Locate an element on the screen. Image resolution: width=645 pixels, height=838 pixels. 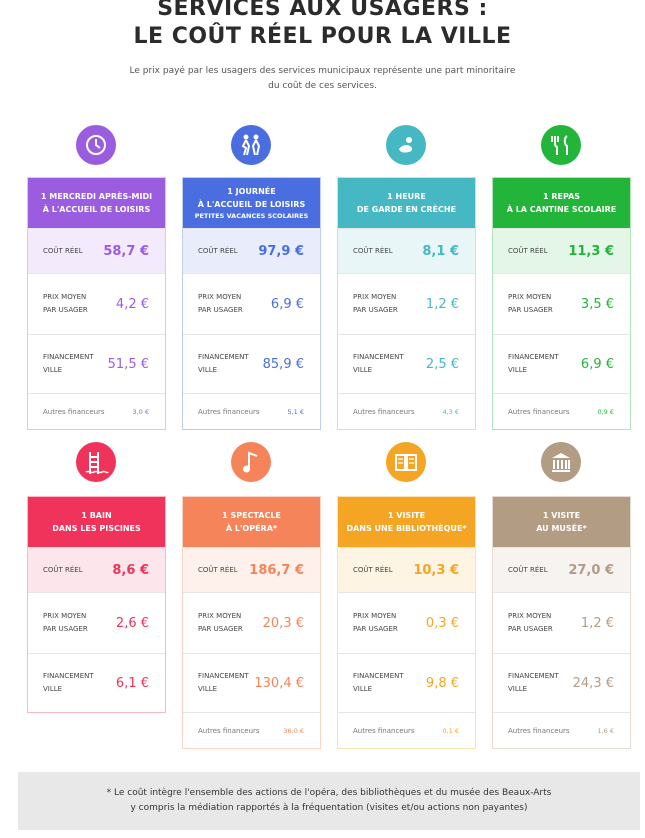
title-line: LE COÛT RÉEL POUR LA VILLE is located at coordinates (322, 36).